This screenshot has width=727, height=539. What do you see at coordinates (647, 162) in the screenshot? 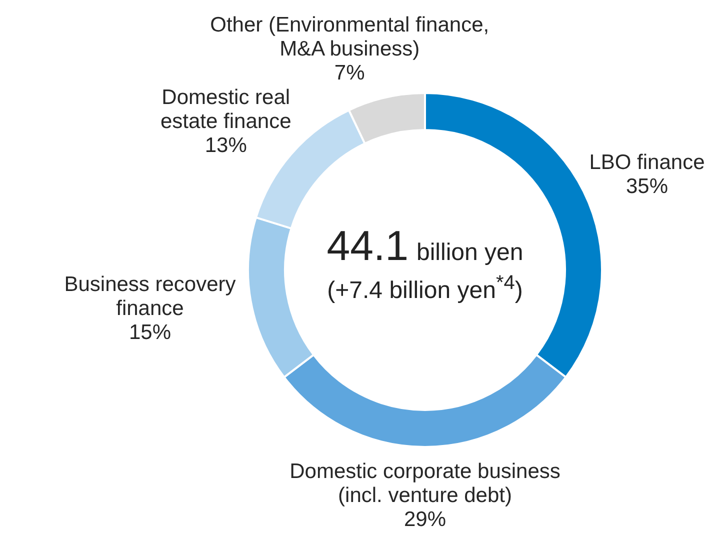
I see `slice-label: LBO finance` at bounding box center [647, 162].